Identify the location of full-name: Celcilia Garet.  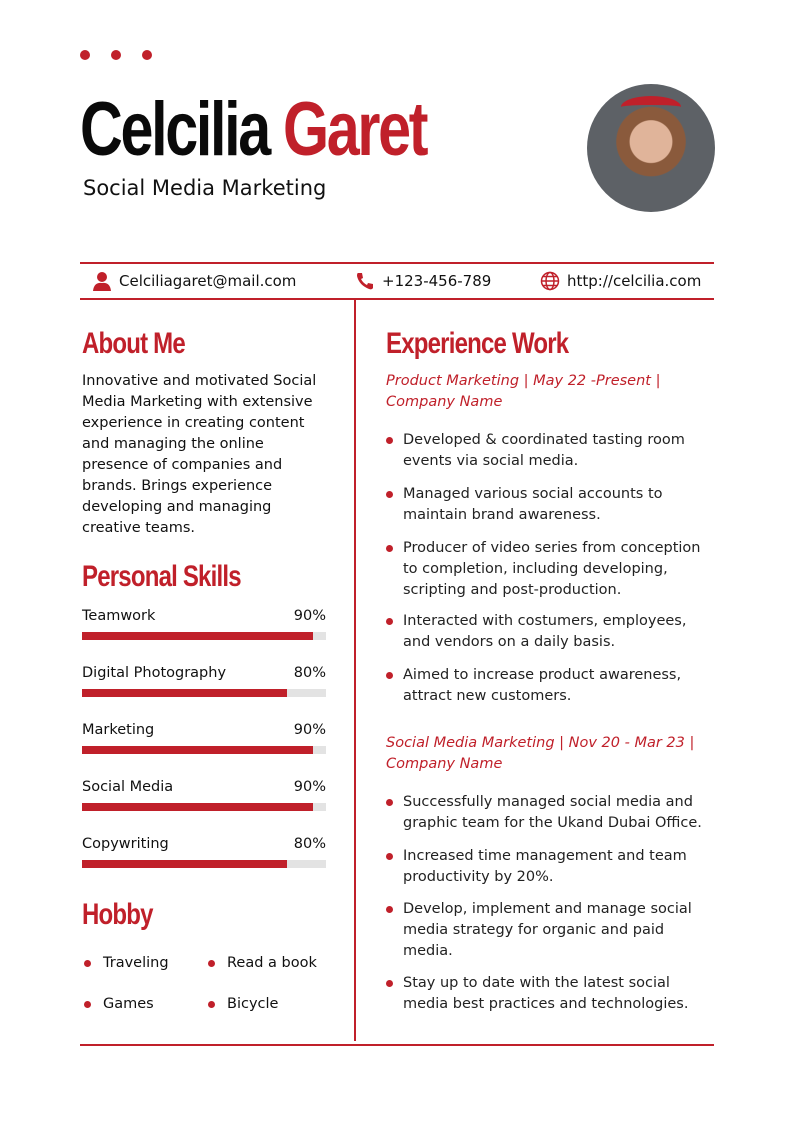
(254, 129).